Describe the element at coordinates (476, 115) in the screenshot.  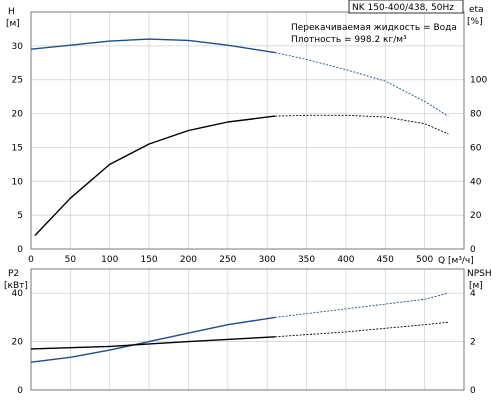
I see `top-right-tick-label: 80` at that location.